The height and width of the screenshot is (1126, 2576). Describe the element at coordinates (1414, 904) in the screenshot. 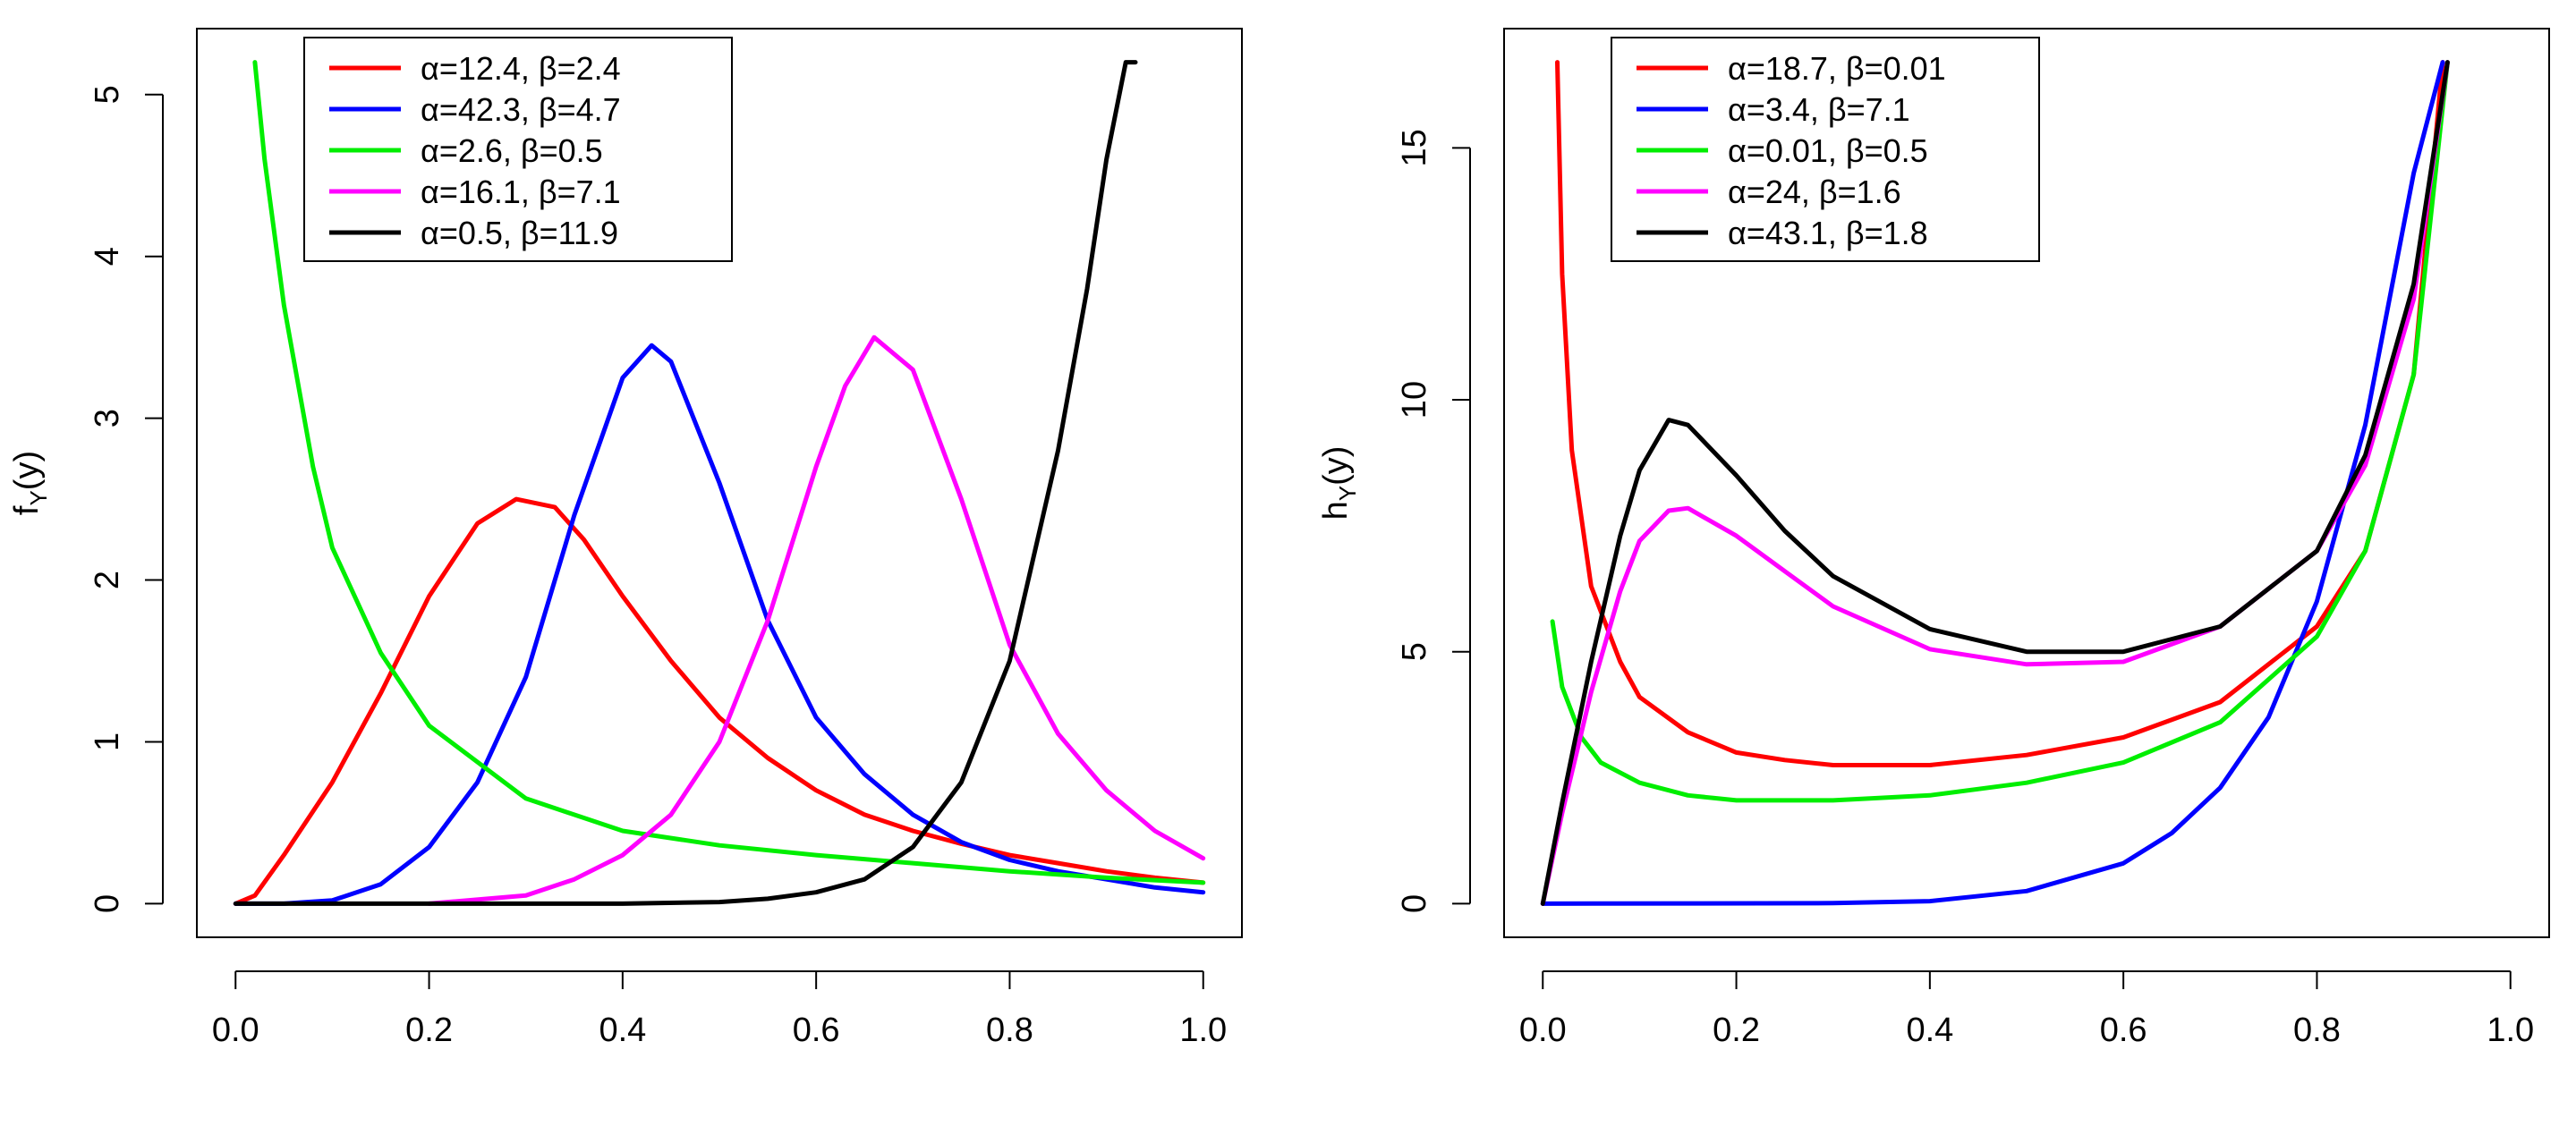

I see `chart-1-y-tick-label: 0` at that location.